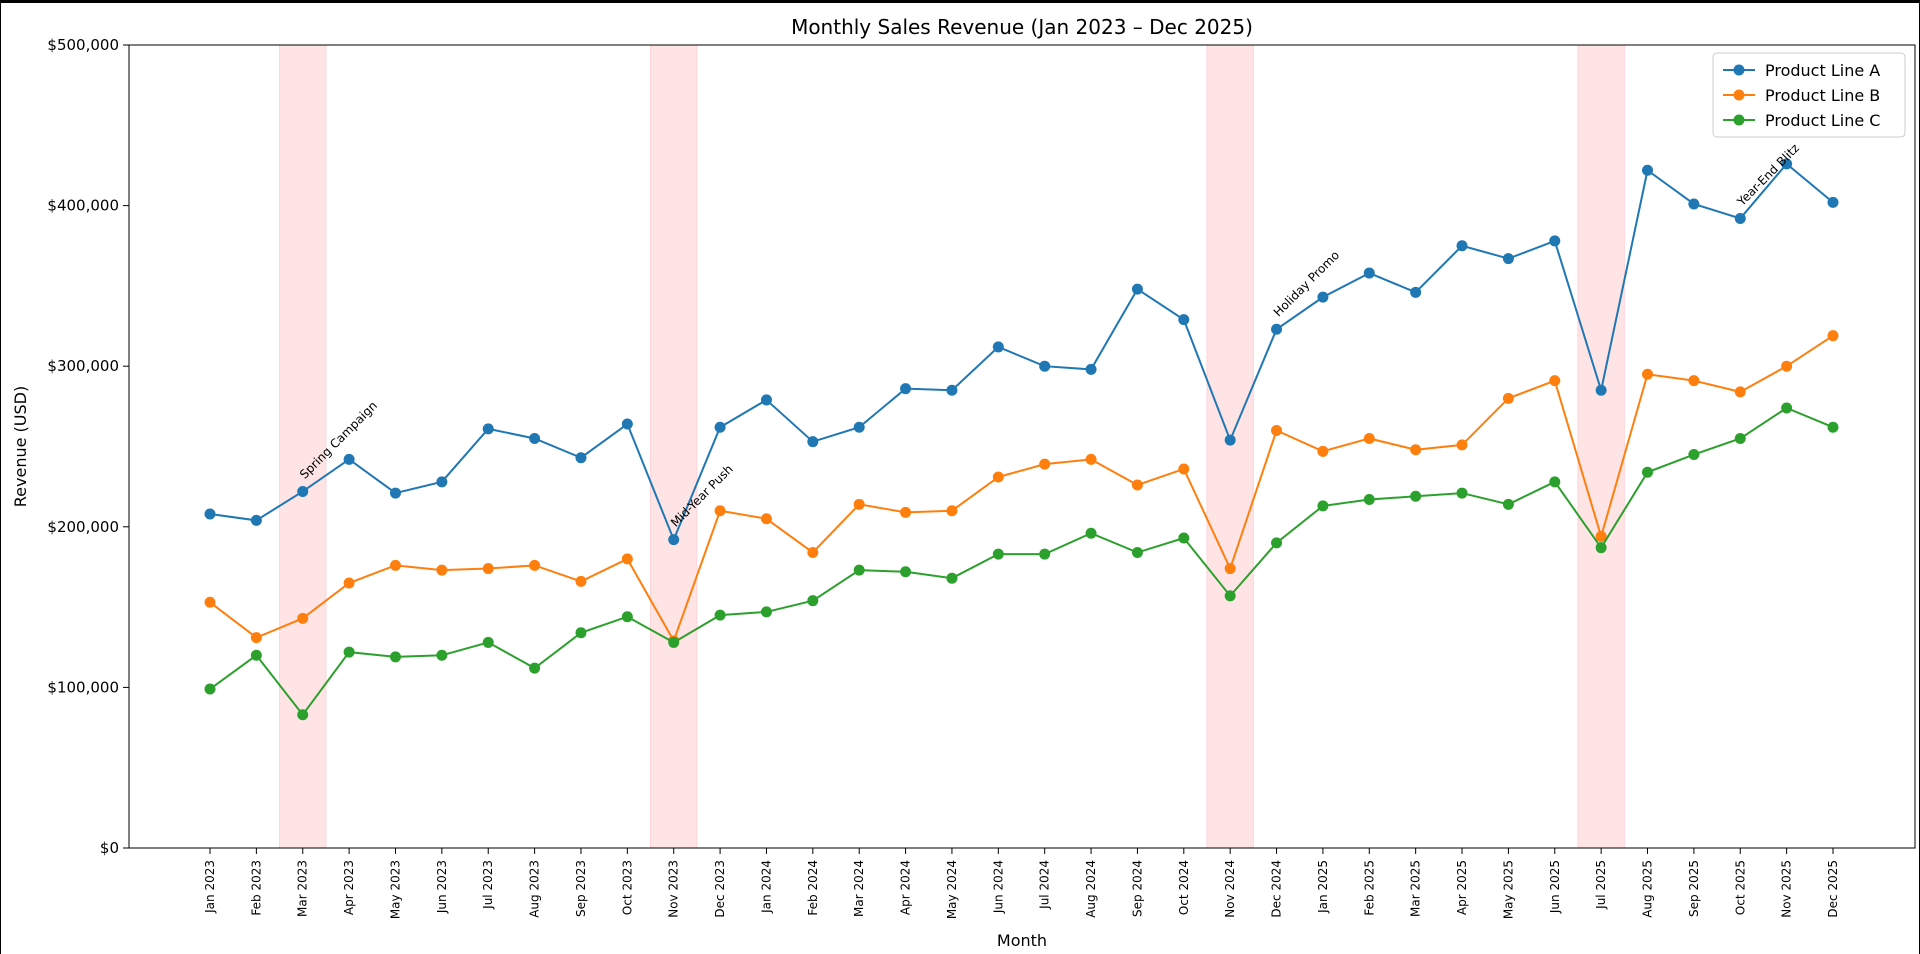 The height and width of the screenshot is (954, 1920). Describe the element at coordinates (674, 889) in the screenshot. I see `x-tick-label: Nov 2023` at that location.